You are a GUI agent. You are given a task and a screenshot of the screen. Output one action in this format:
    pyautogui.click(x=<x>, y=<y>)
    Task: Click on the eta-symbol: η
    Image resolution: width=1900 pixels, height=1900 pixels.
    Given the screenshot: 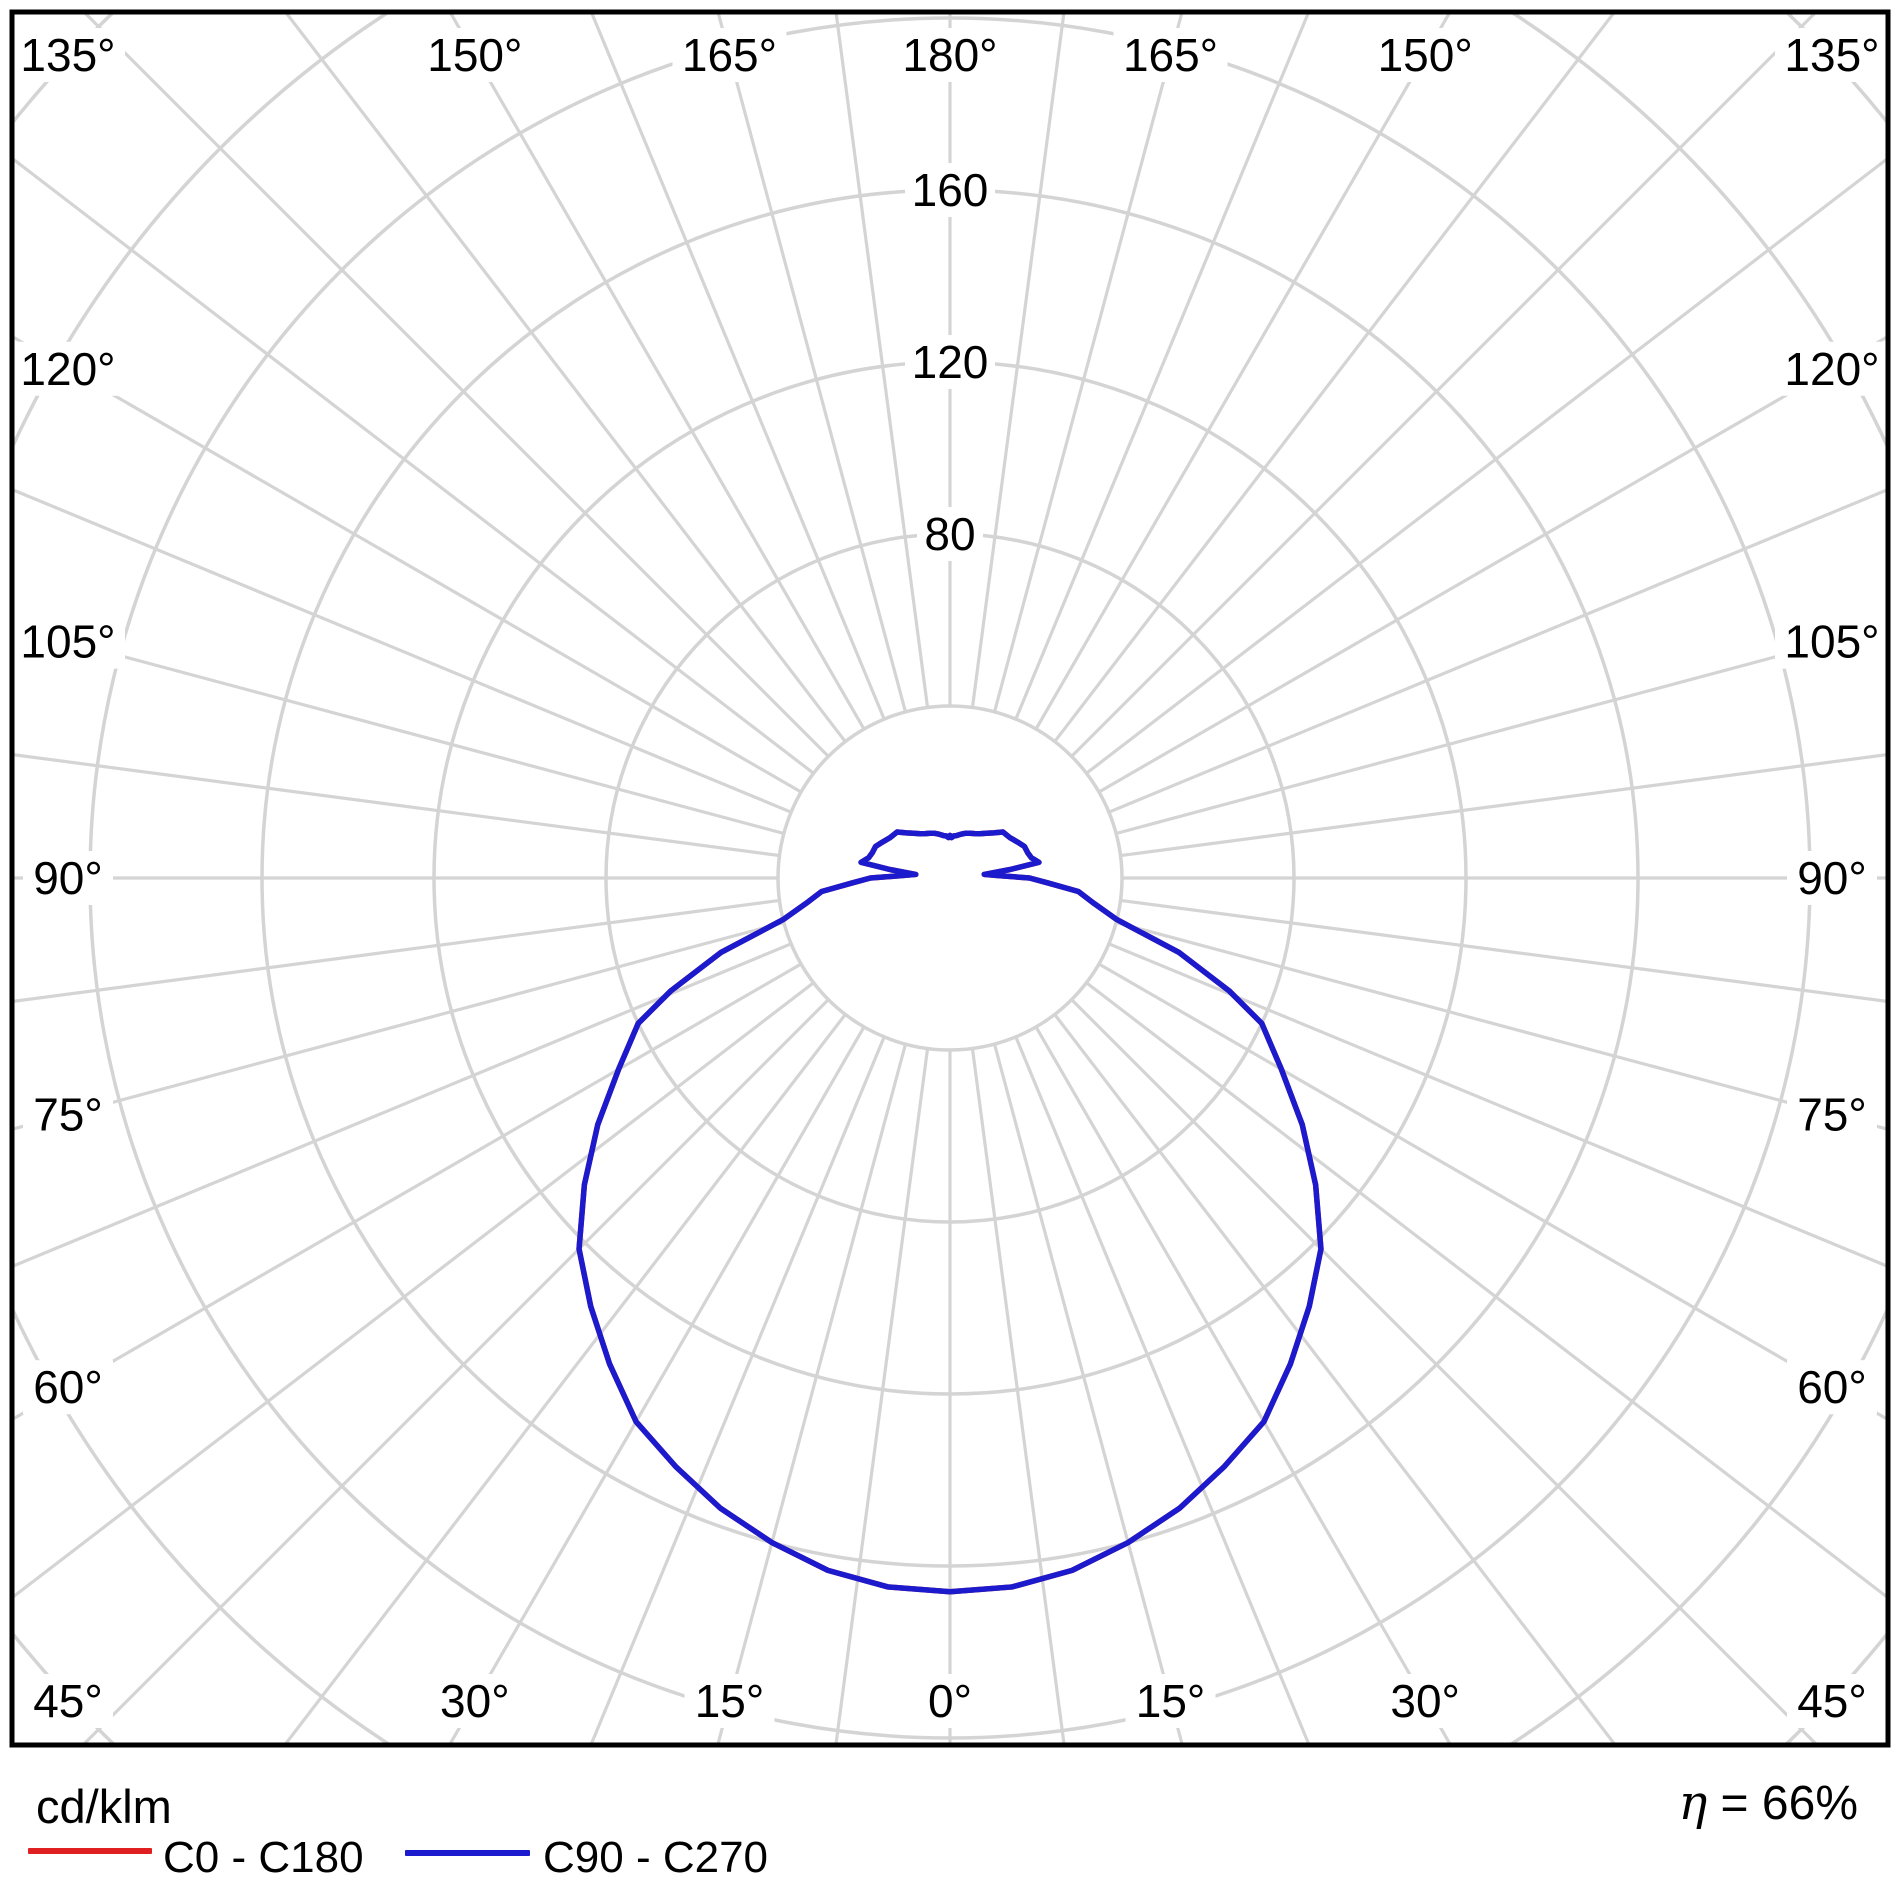 What is the action you would take?
    pyautogui.click(x=1693, y=1803)
    